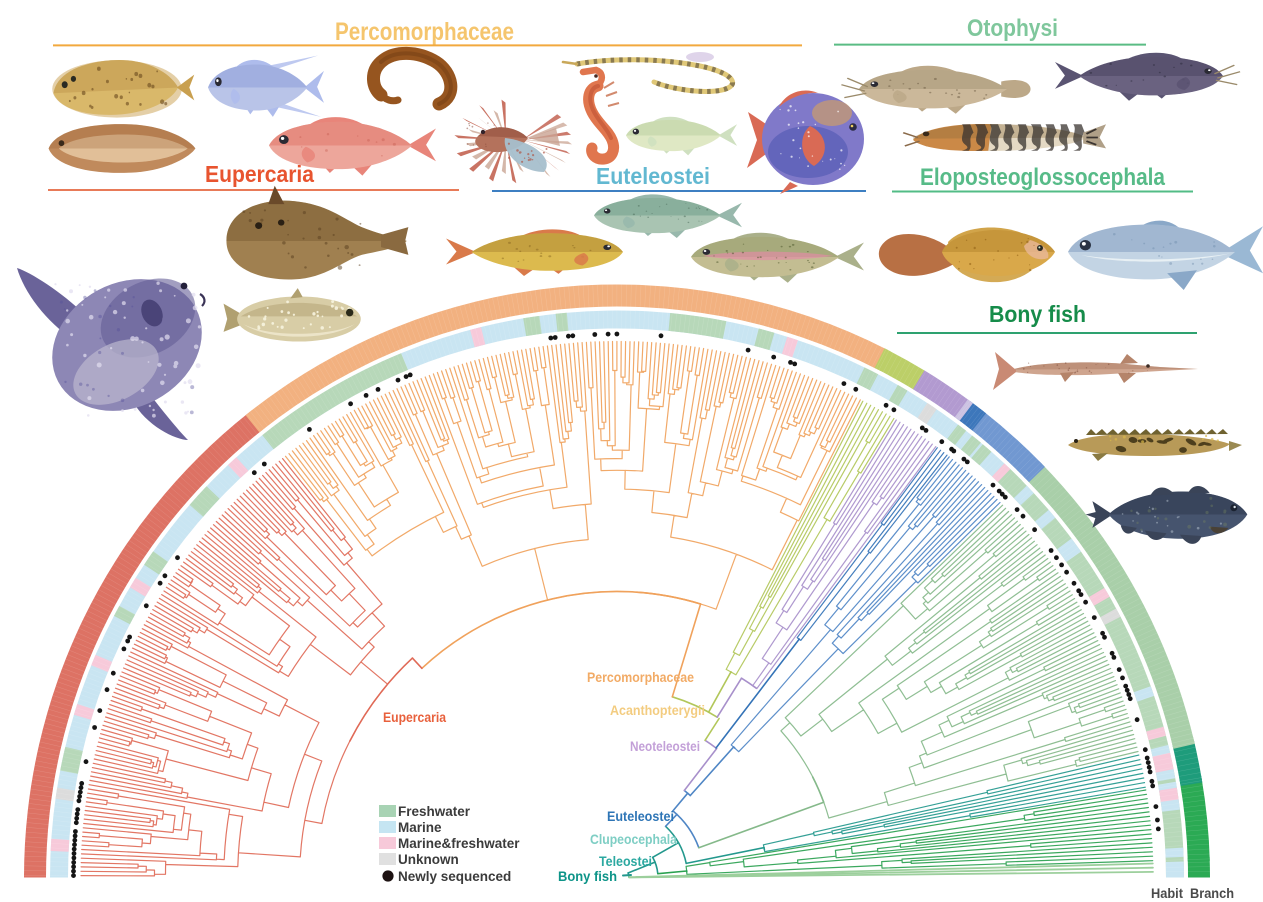 Image resolution: width=1263 pixels, height=902 pixels. I want to click on svg-text: Otophysi, so click(1012, 28).